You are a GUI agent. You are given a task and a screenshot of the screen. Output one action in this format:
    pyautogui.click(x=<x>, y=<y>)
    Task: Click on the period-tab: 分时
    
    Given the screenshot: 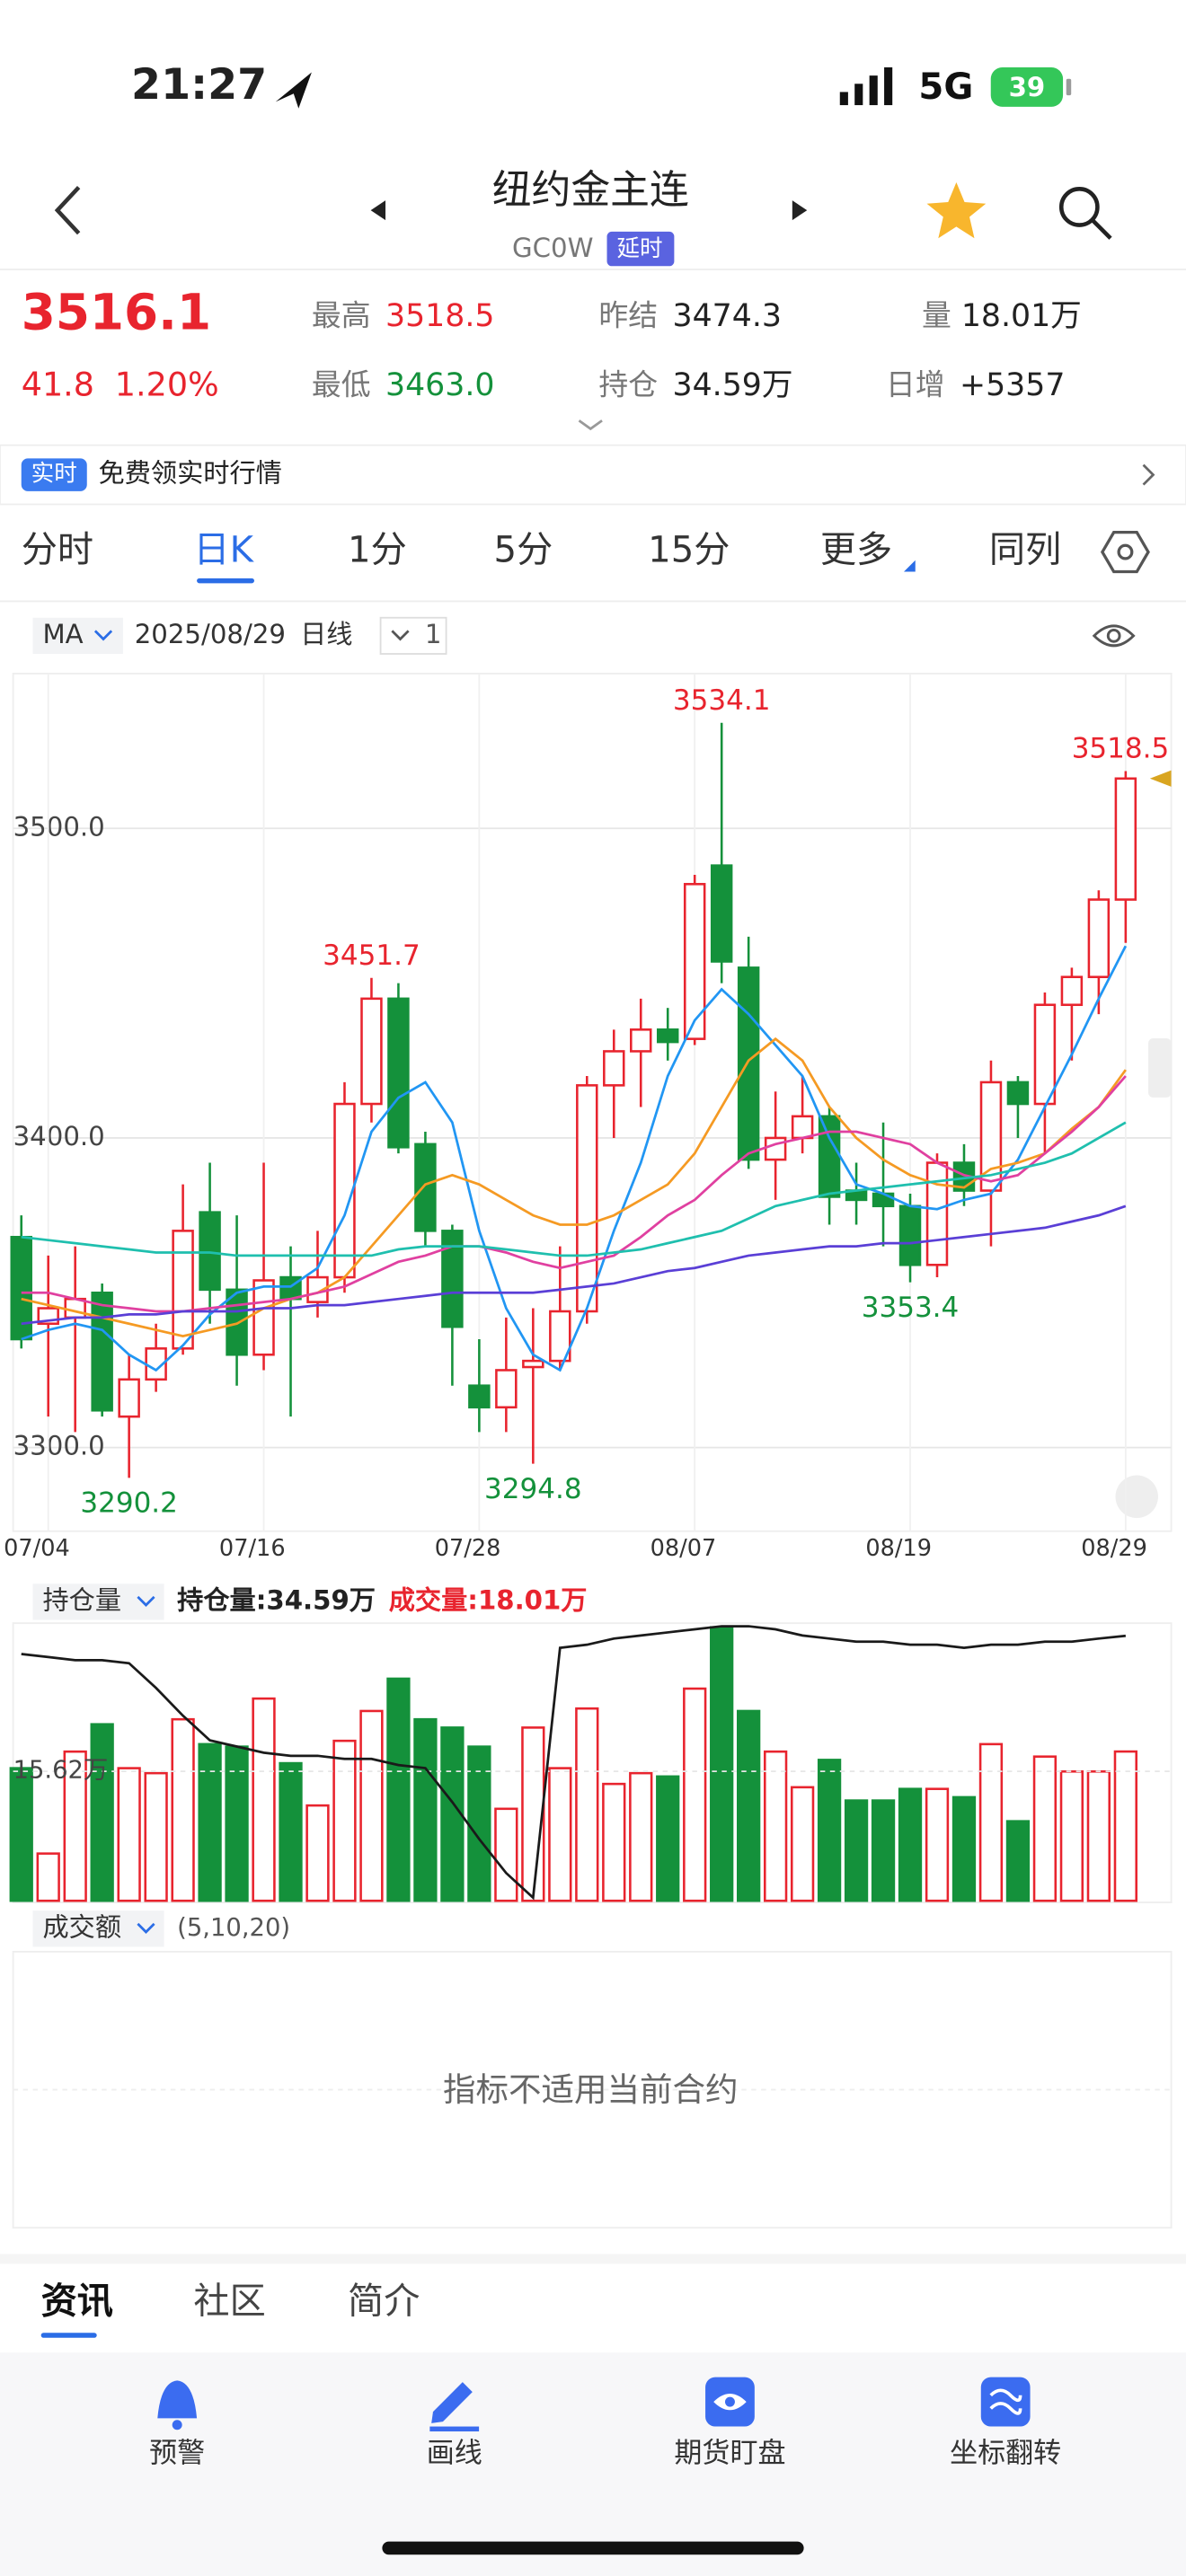 What is the action you would take?
    pyautogui.click(x=57, y=550)
    